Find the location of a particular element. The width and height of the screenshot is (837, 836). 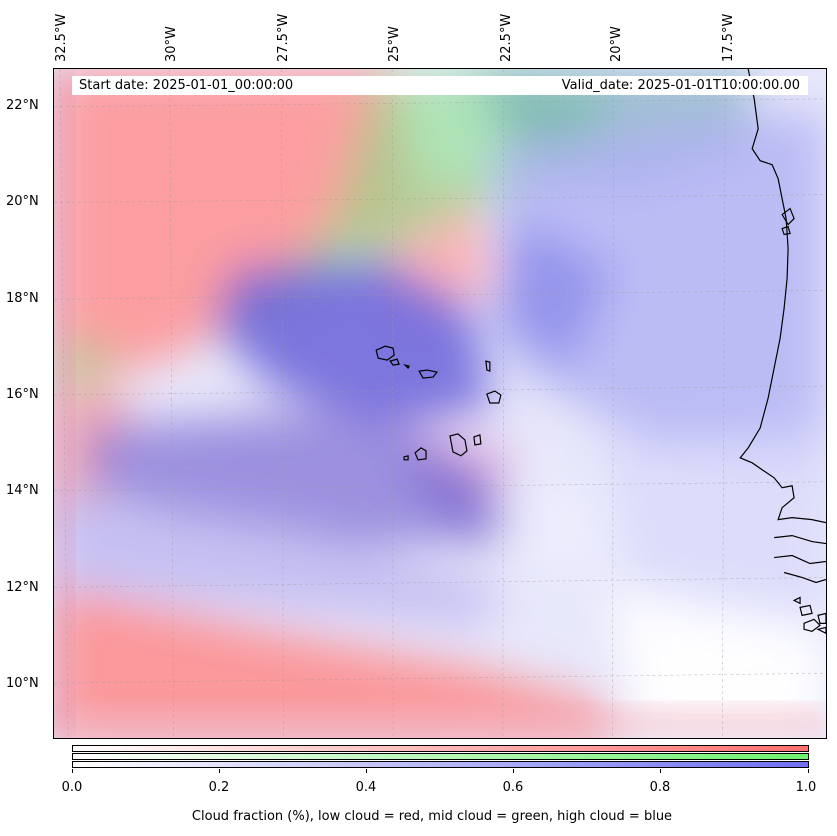

lon-label-25w: 25°W is located at coordinates (394, 44).